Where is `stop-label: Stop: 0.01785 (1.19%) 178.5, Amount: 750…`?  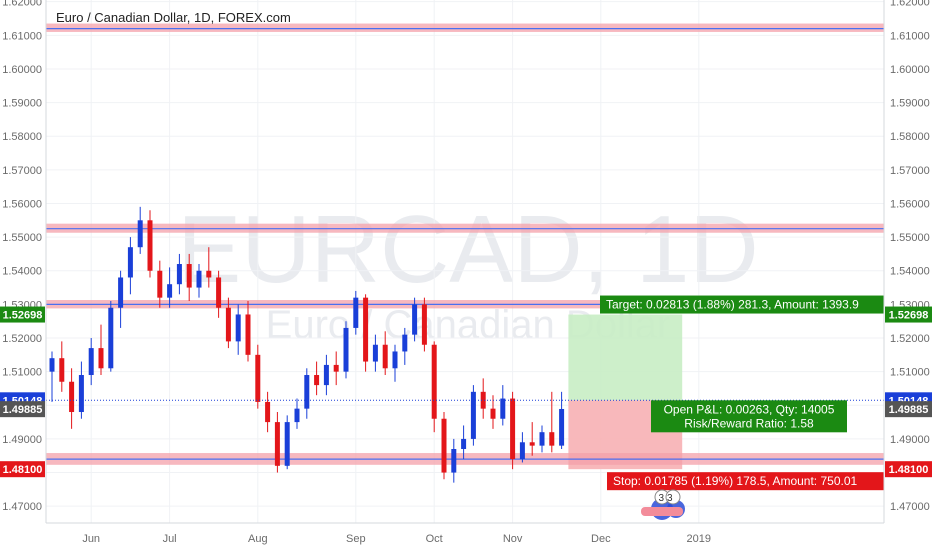 stop-label: Stop: 0.01785 (1.19%) 178.5, Amount: 750… is located at coordinates (735, 481).